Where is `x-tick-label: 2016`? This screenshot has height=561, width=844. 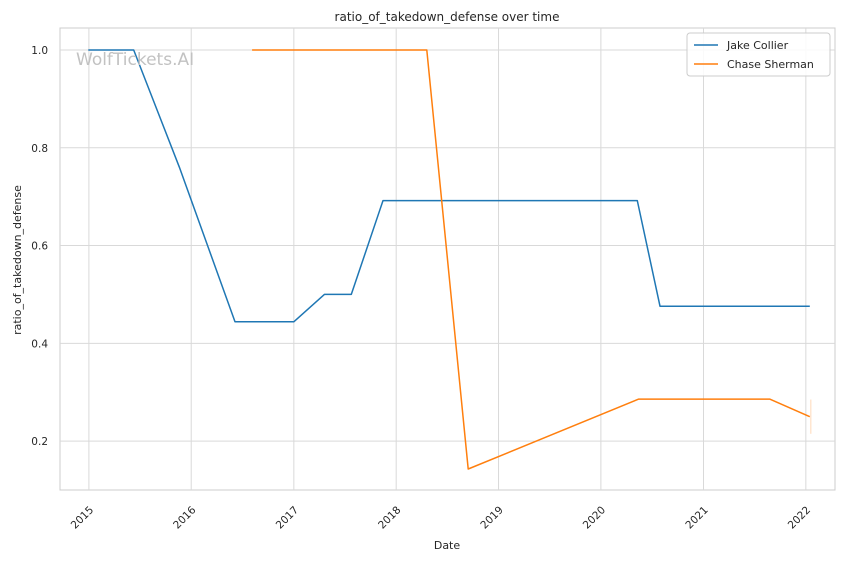
x-tick-label: 2016 is located at coordinates (185, 518).